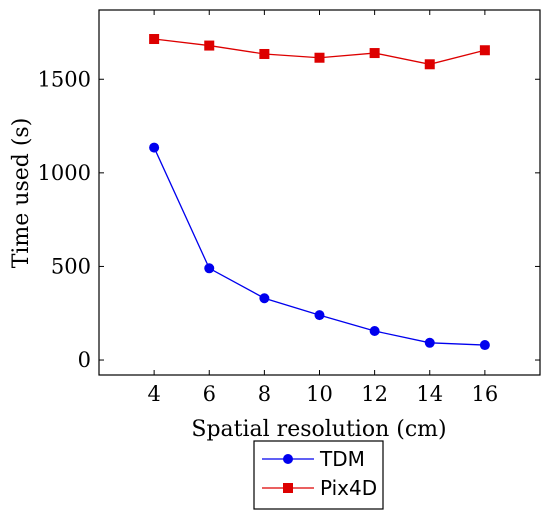 This screenshot has height=518, width=550. Describe the element at coordinates (319, 394) in the screenshot. I see `x-tick-label: 10` at that location.